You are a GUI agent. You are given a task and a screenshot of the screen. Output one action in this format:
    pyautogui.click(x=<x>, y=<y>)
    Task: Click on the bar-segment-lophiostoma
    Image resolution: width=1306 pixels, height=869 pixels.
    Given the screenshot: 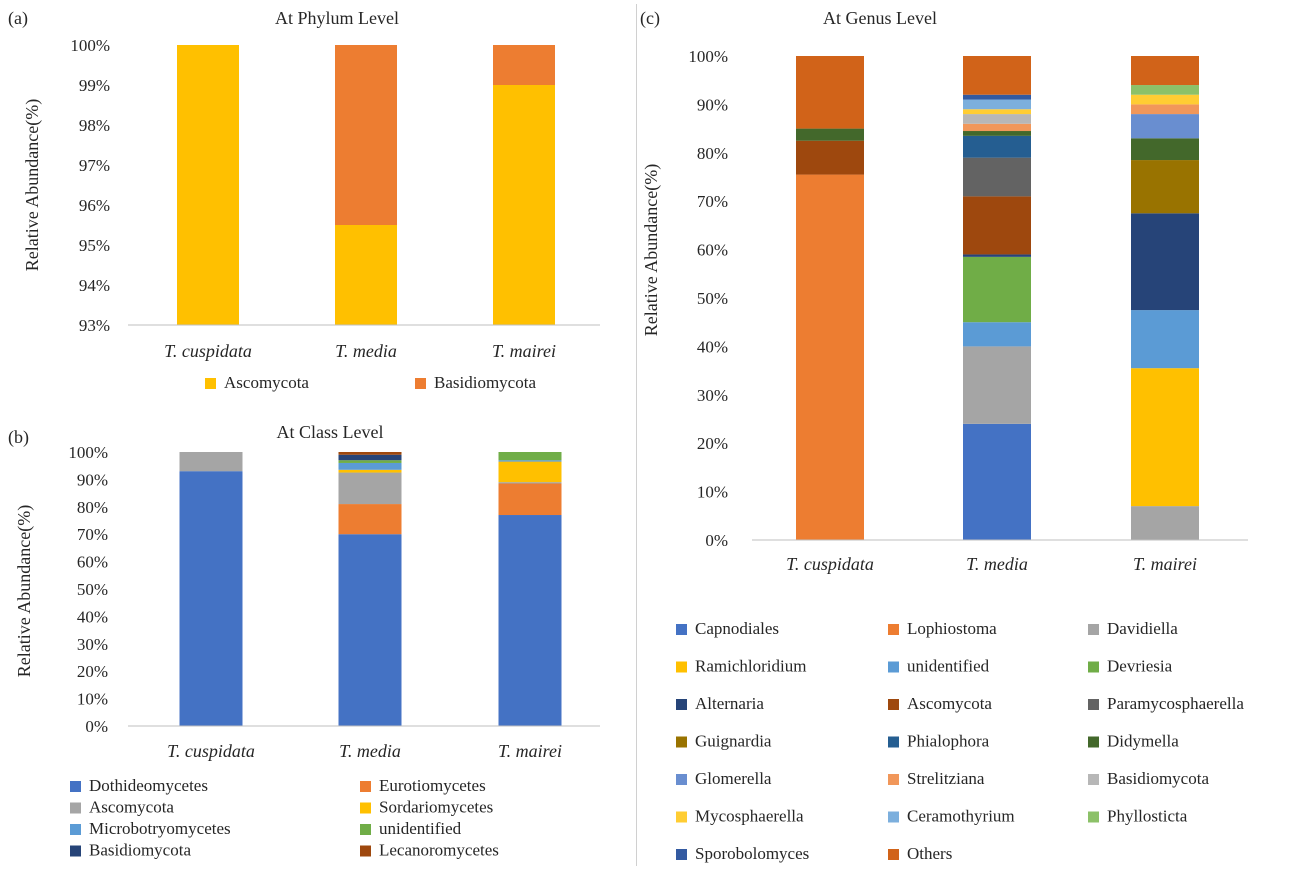 What is the action you would take?
    pyautogui.click(x=830, y=357)
    